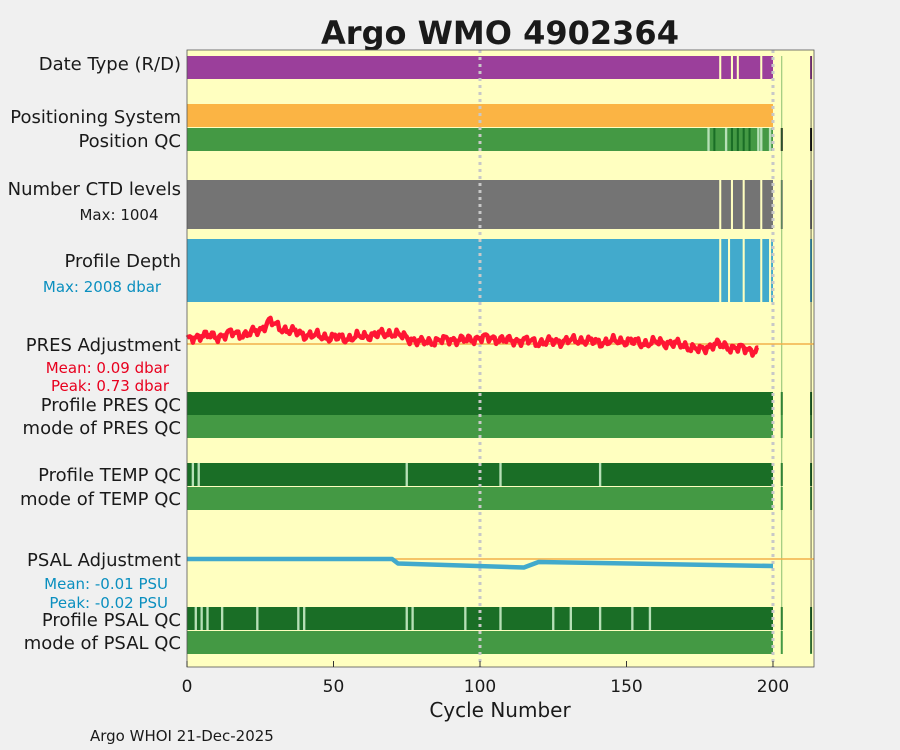 The width and height of the screenshot is (900, 750). What do you see at coordinates (94, 189) in the screenshot?
I see `row-label-ctd-levels: Number CTD levels` at bounding box center [94, 189].